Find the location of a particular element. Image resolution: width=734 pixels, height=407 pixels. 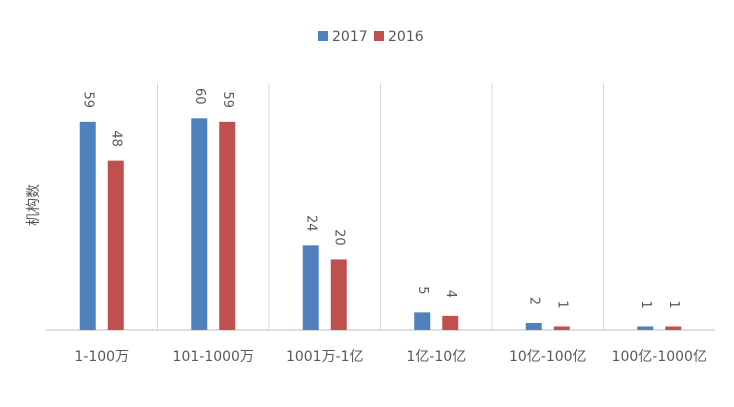

value-label: 5 is located at coordinates (422, 290).